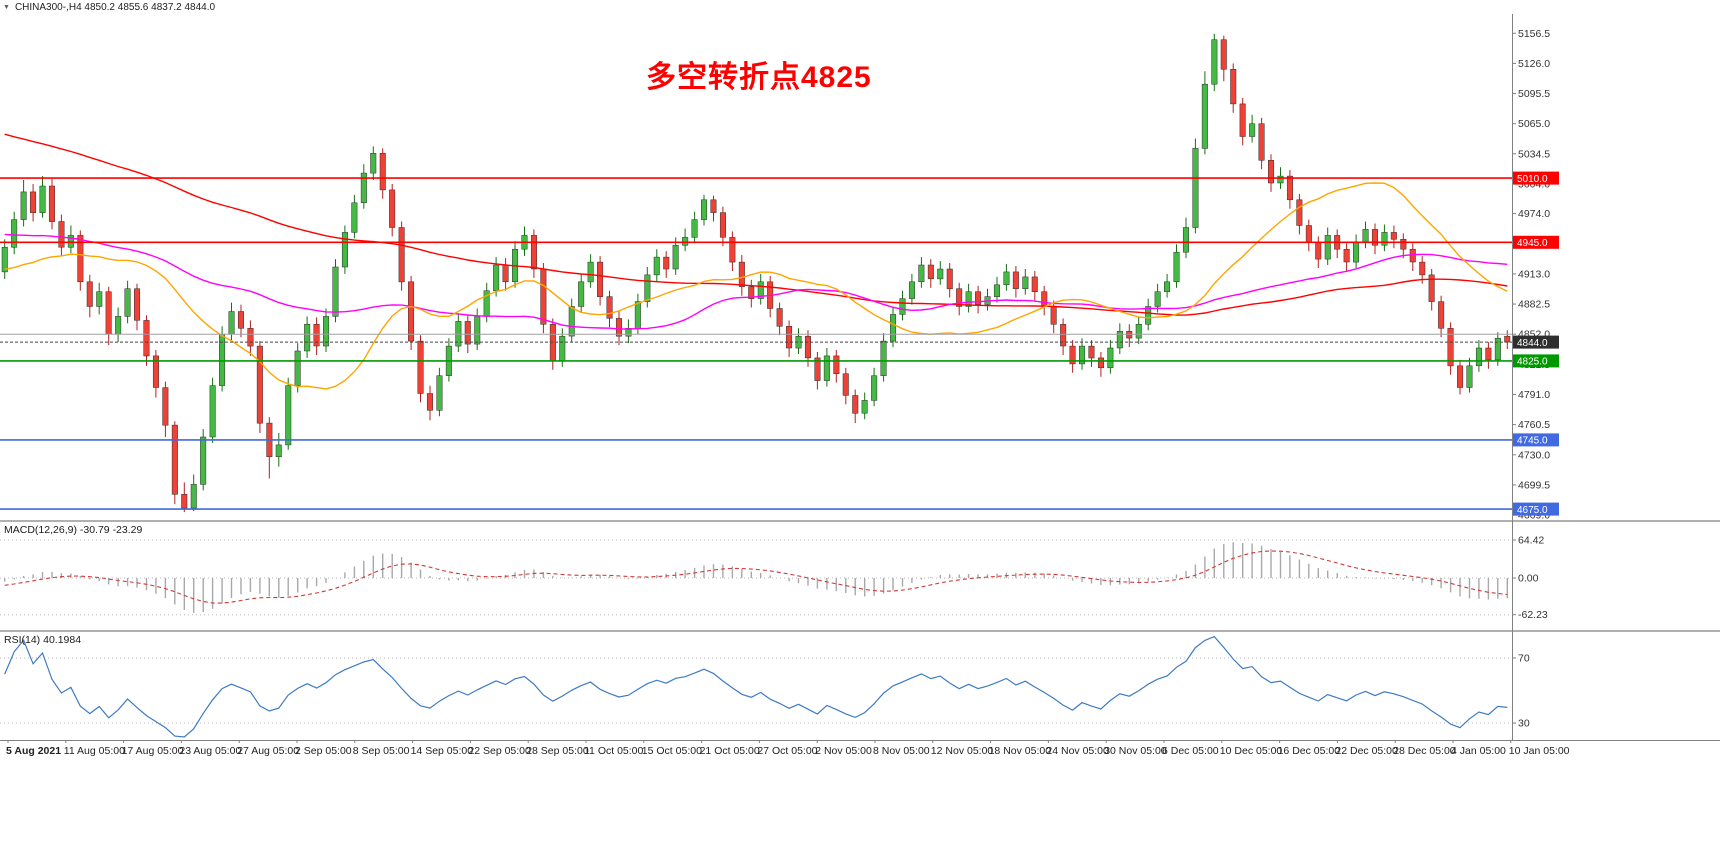 This screenshot has height=844, width=1720. I want to click on svg-text: 5126.0, so click(1534, 64).